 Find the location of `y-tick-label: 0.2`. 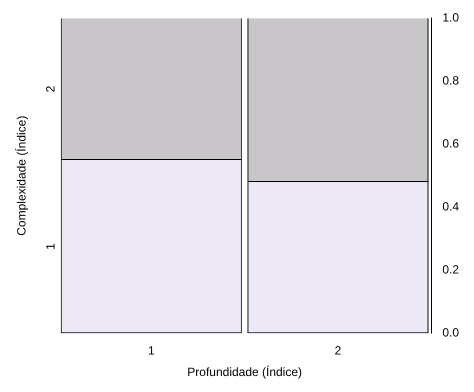

y-tick-label: 0.2 is located at coordinates (451, 269).